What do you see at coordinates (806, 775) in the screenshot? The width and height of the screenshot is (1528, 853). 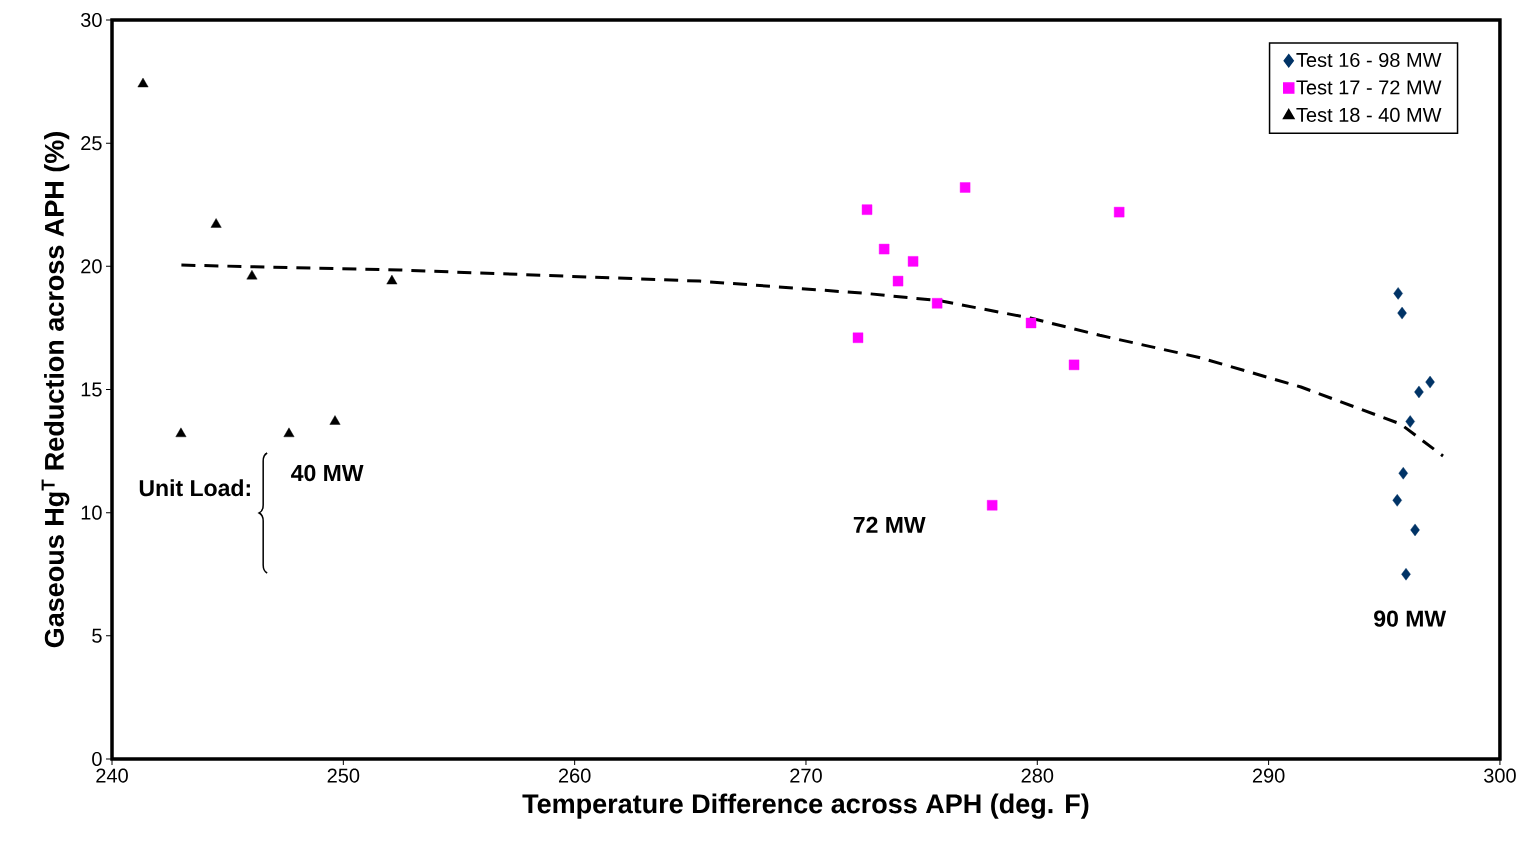 I see `x-tick-label: 270` at bounding box center [806, 775].